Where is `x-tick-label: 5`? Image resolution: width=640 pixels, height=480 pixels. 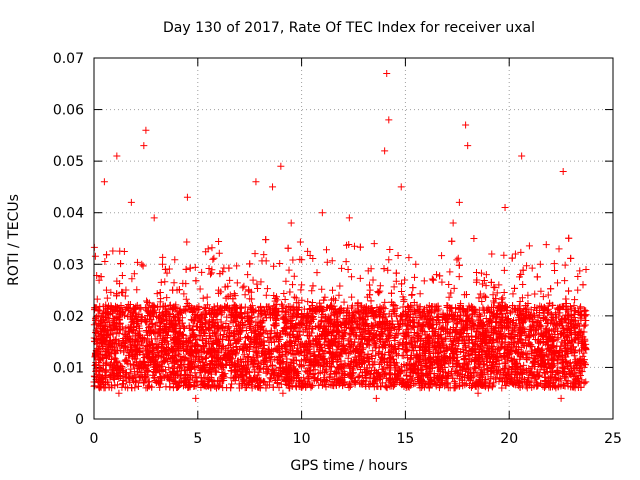 x-tick-label: 5 is located at coordinates (197, 439).